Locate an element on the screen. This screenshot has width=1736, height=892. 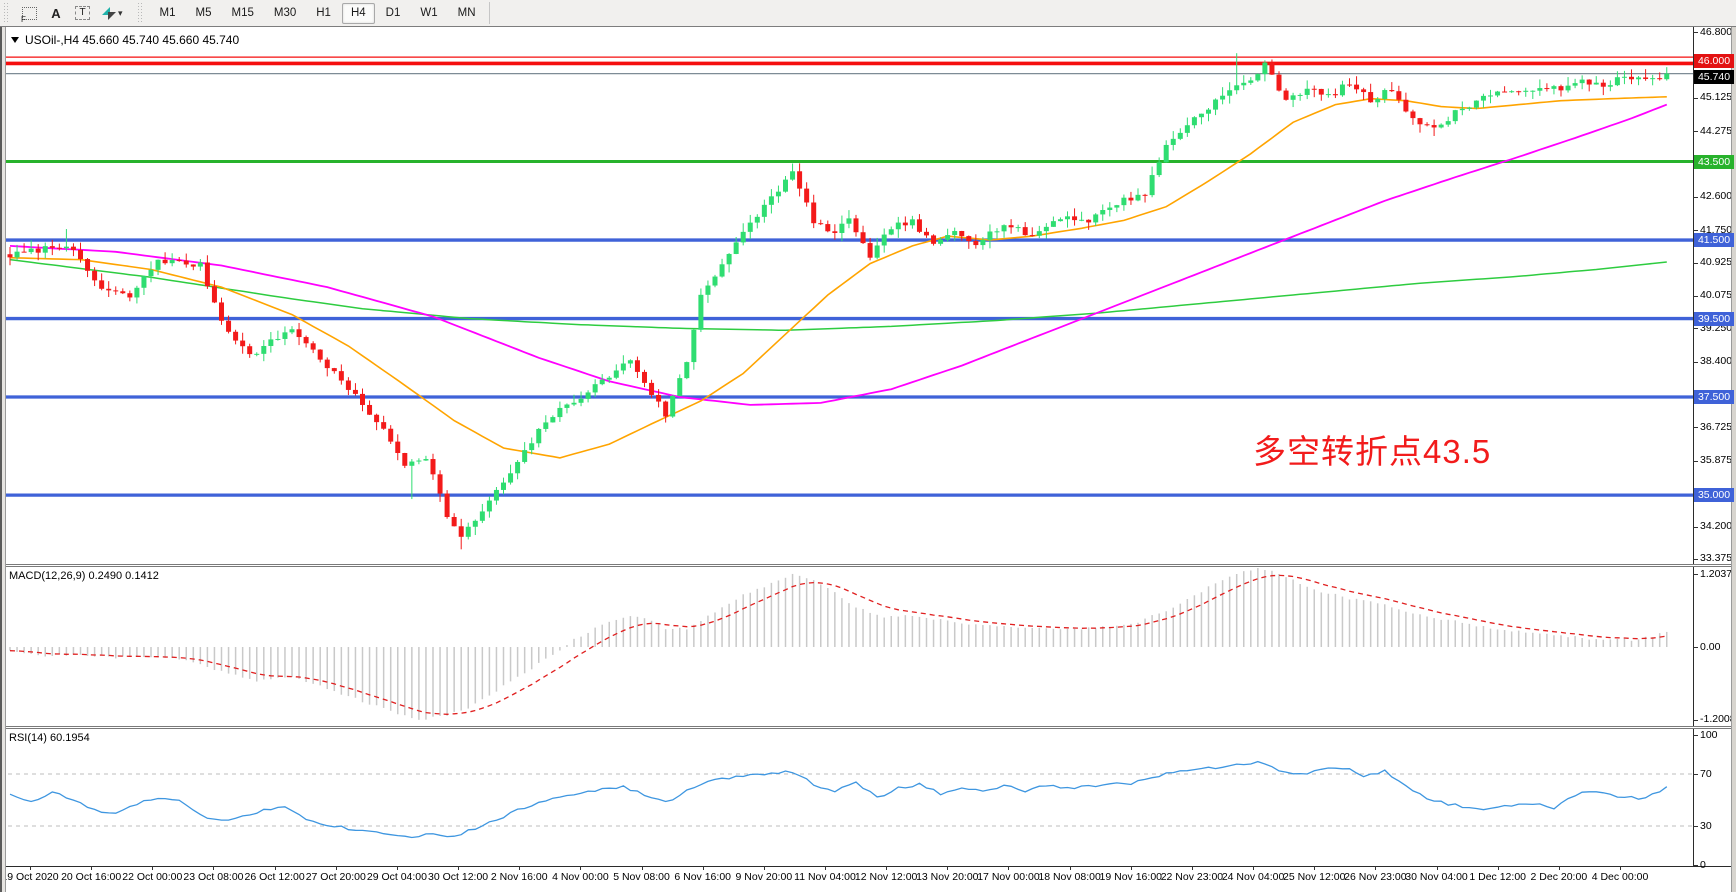
chevron-down-icon: ▾ is located at coordinates (120, 12).